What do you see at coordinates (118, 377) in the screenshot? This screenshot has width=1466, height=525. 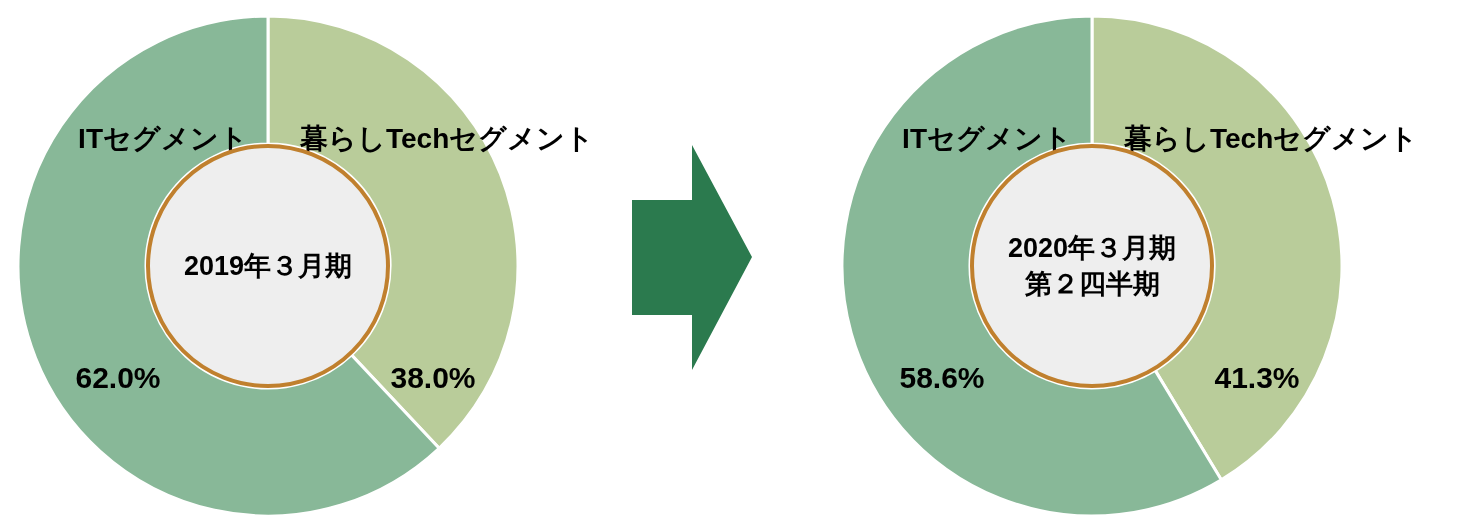 I see `data-label: 62.0%` at bounding box center [118, 377].